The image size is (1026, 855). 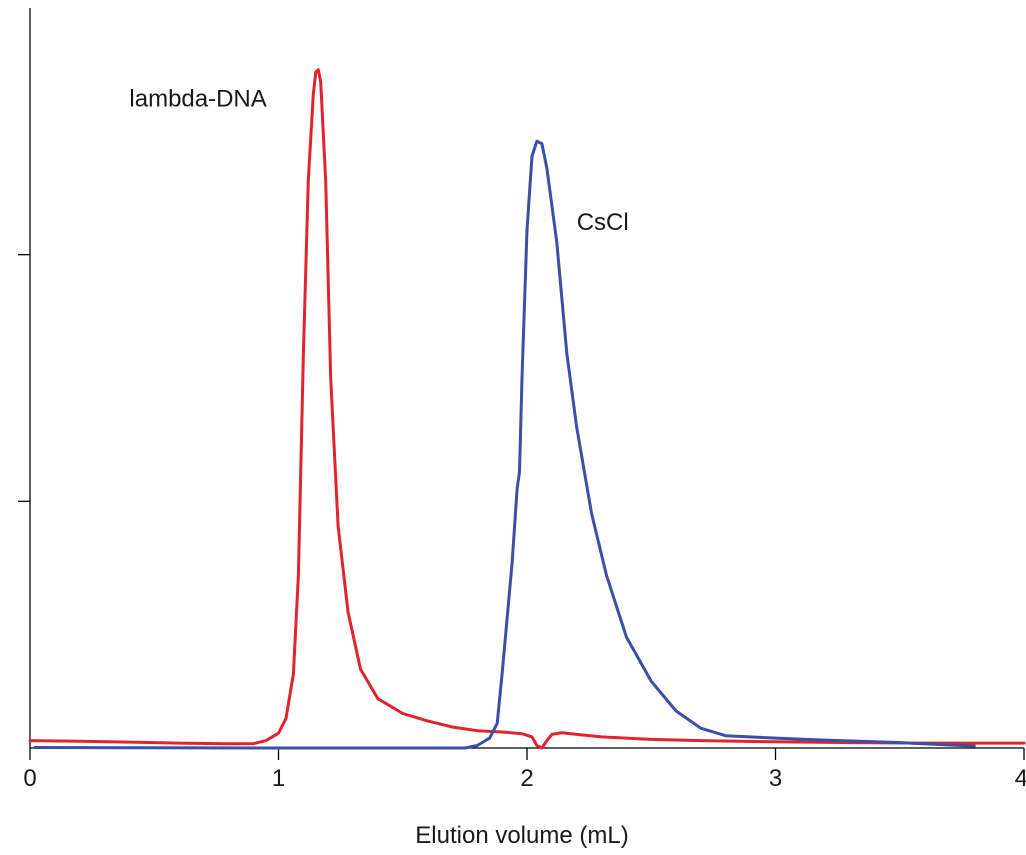 What do you see at coordinates (1020, 778) in the screenshot?
I see `x-tick-label: 4` at bounding box center [1020, 778].